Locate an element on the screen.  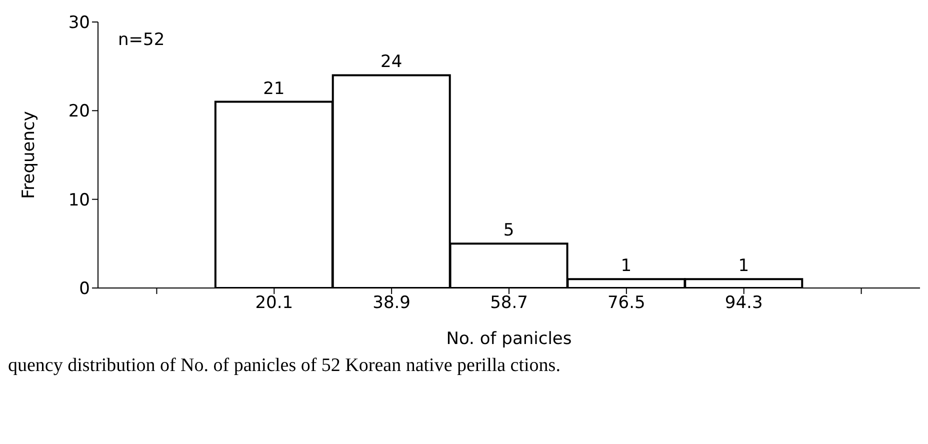
x-tick-label: 20.1 is located at coordinates (274, 303).